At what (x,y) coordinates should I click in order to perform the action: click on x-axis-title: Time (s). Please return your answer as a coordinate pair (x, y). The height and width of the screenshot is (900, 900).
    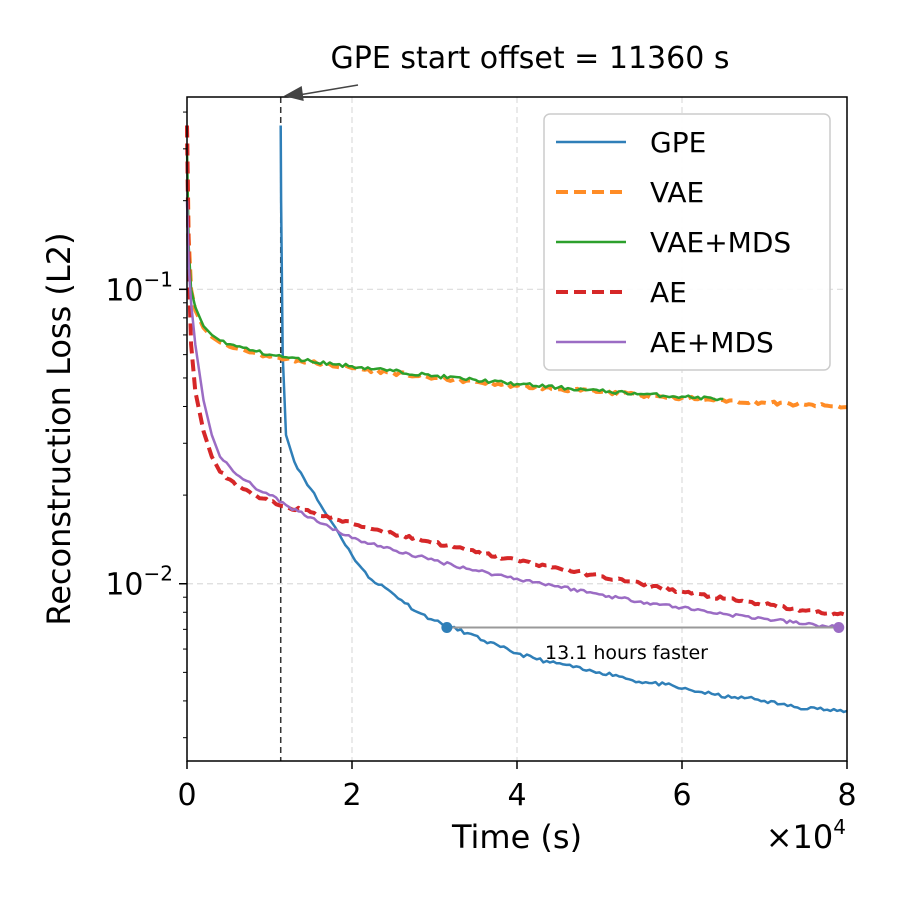
    Looking at the image, I should click on (516, 837).